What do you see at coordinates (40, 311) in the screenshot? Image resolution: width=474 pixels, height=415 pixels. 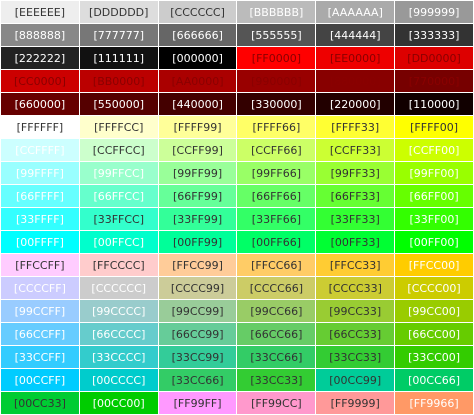 I see `color-swatch: [99CCFF]` at bounding box center [40, 311].